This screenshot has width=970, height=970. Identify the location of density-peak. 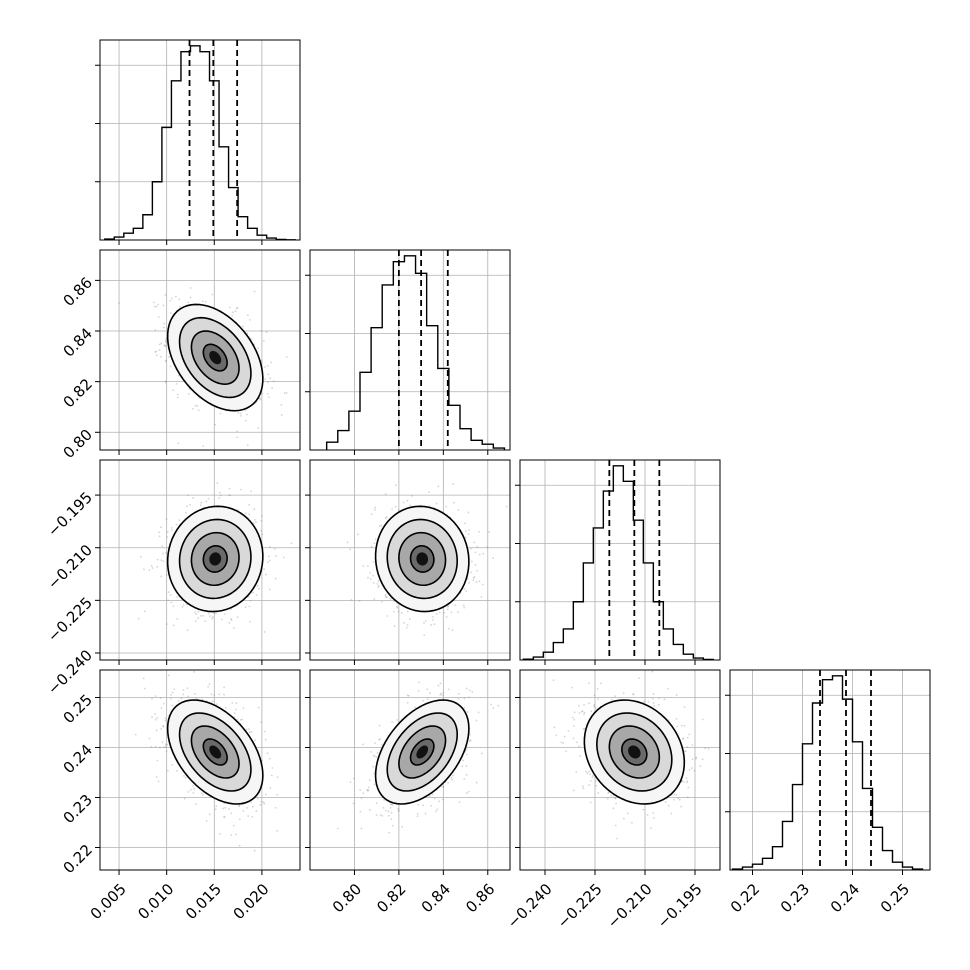
(215, 357).